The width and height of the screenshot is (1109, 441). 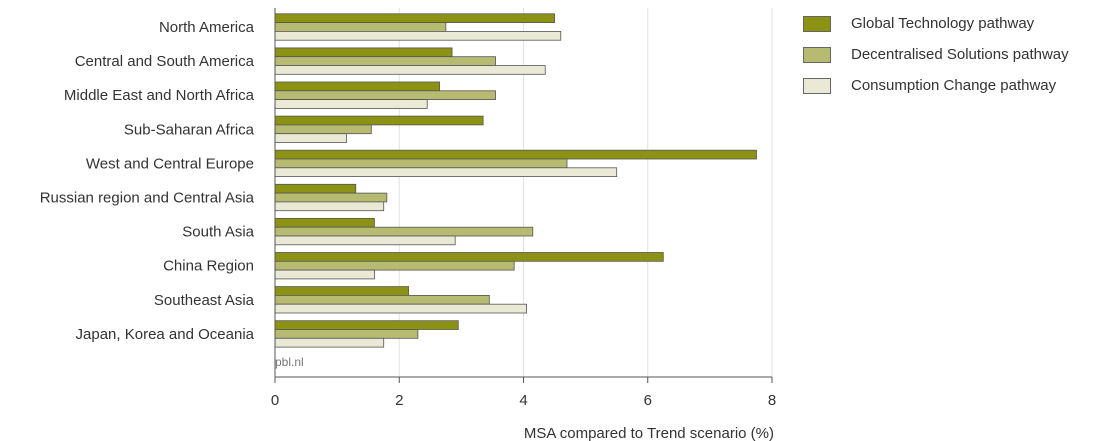 I want to click on x-tick-label: 2, so click(x=399, y=400).